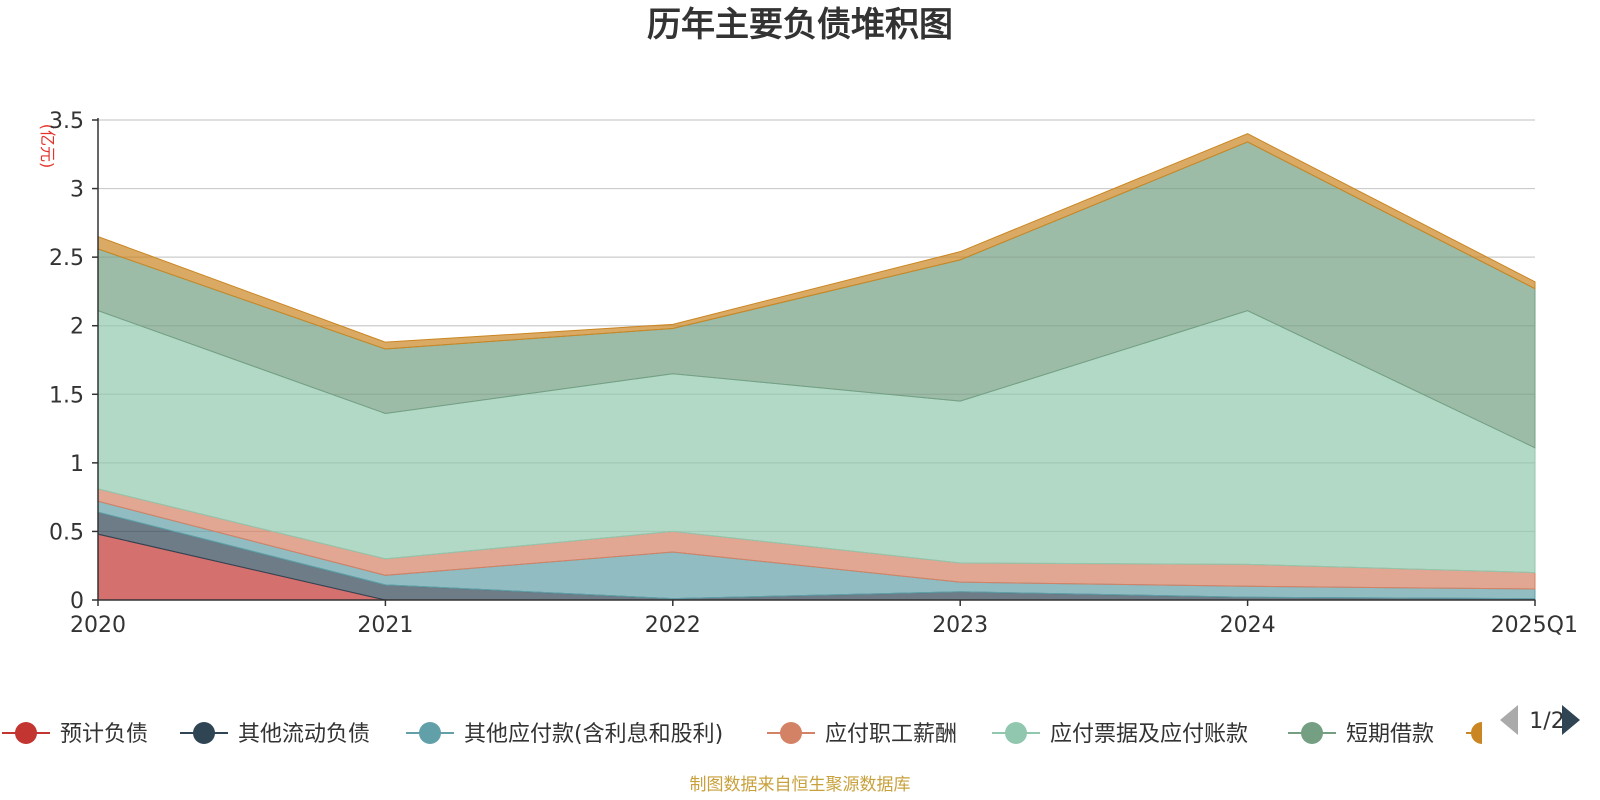 The height and width of the screenshot is (800, 1600). I want to click on legend-label: 其他应付款(含利息和股利), so click(593, 734).